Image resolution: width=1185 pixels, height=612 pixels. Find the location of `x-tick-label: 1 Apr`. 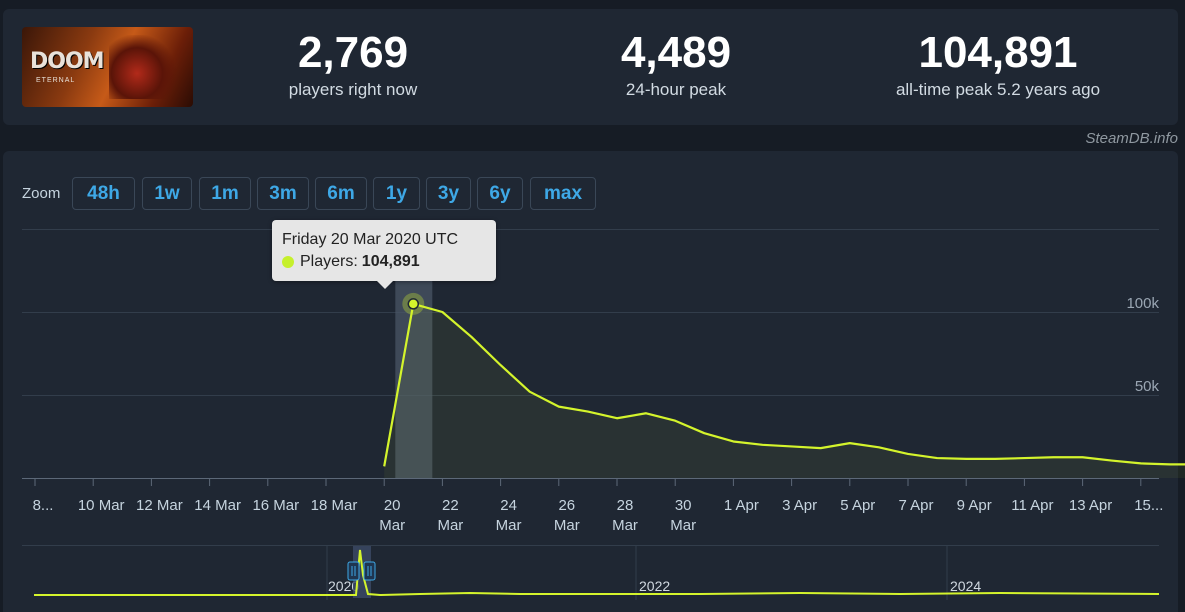

x-tick-label: 1 Apr is located at coordinates (741, 505).